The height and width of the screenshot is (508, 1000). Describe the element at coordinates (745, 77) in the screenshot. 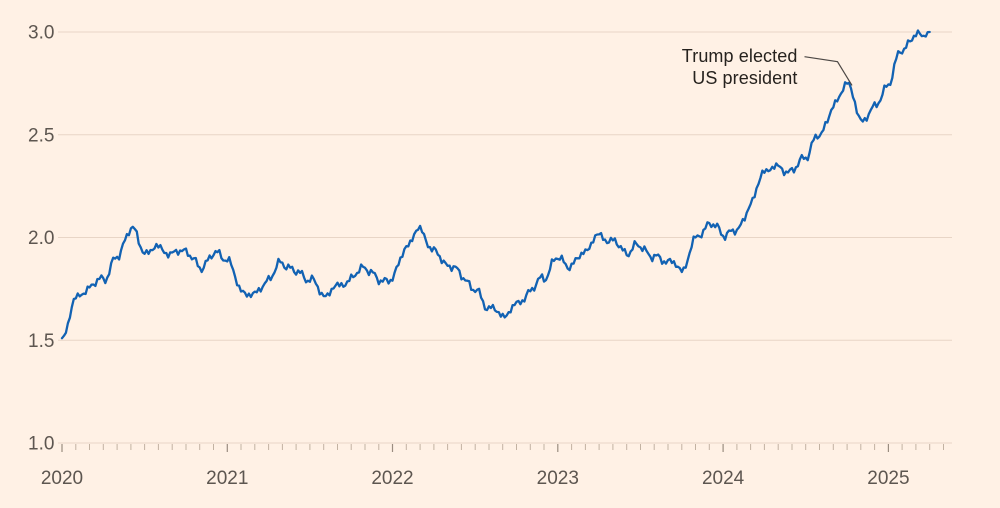

I see `annotation-line-2: US president` at that location.